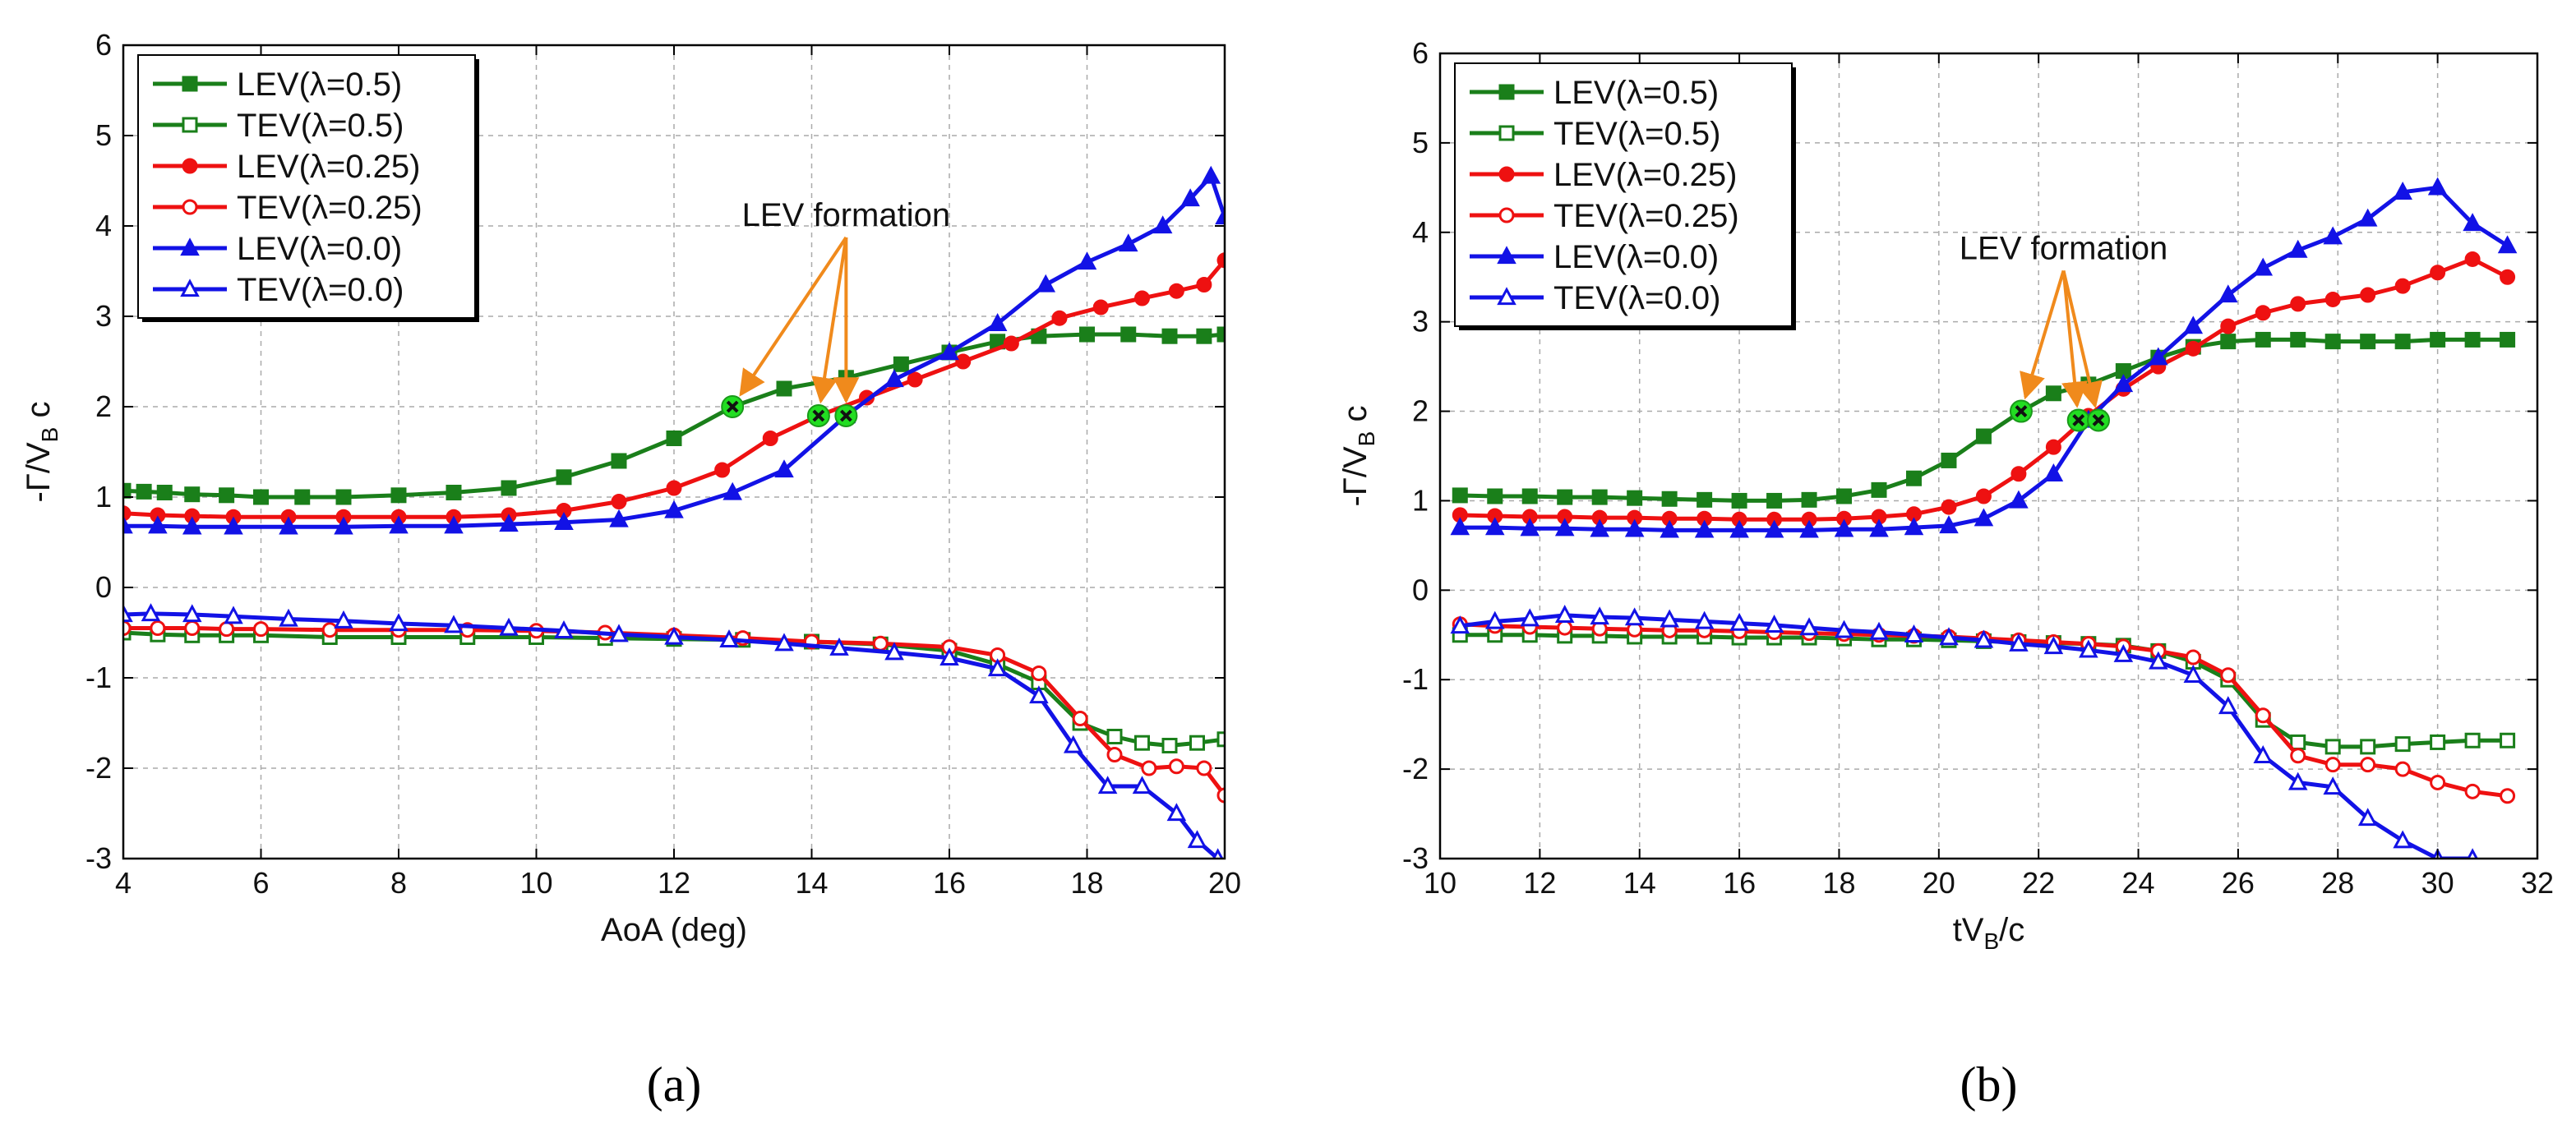  I want to click on chart-b-legend-label-5: TEV(λ=0.0), so click(1637, 298).